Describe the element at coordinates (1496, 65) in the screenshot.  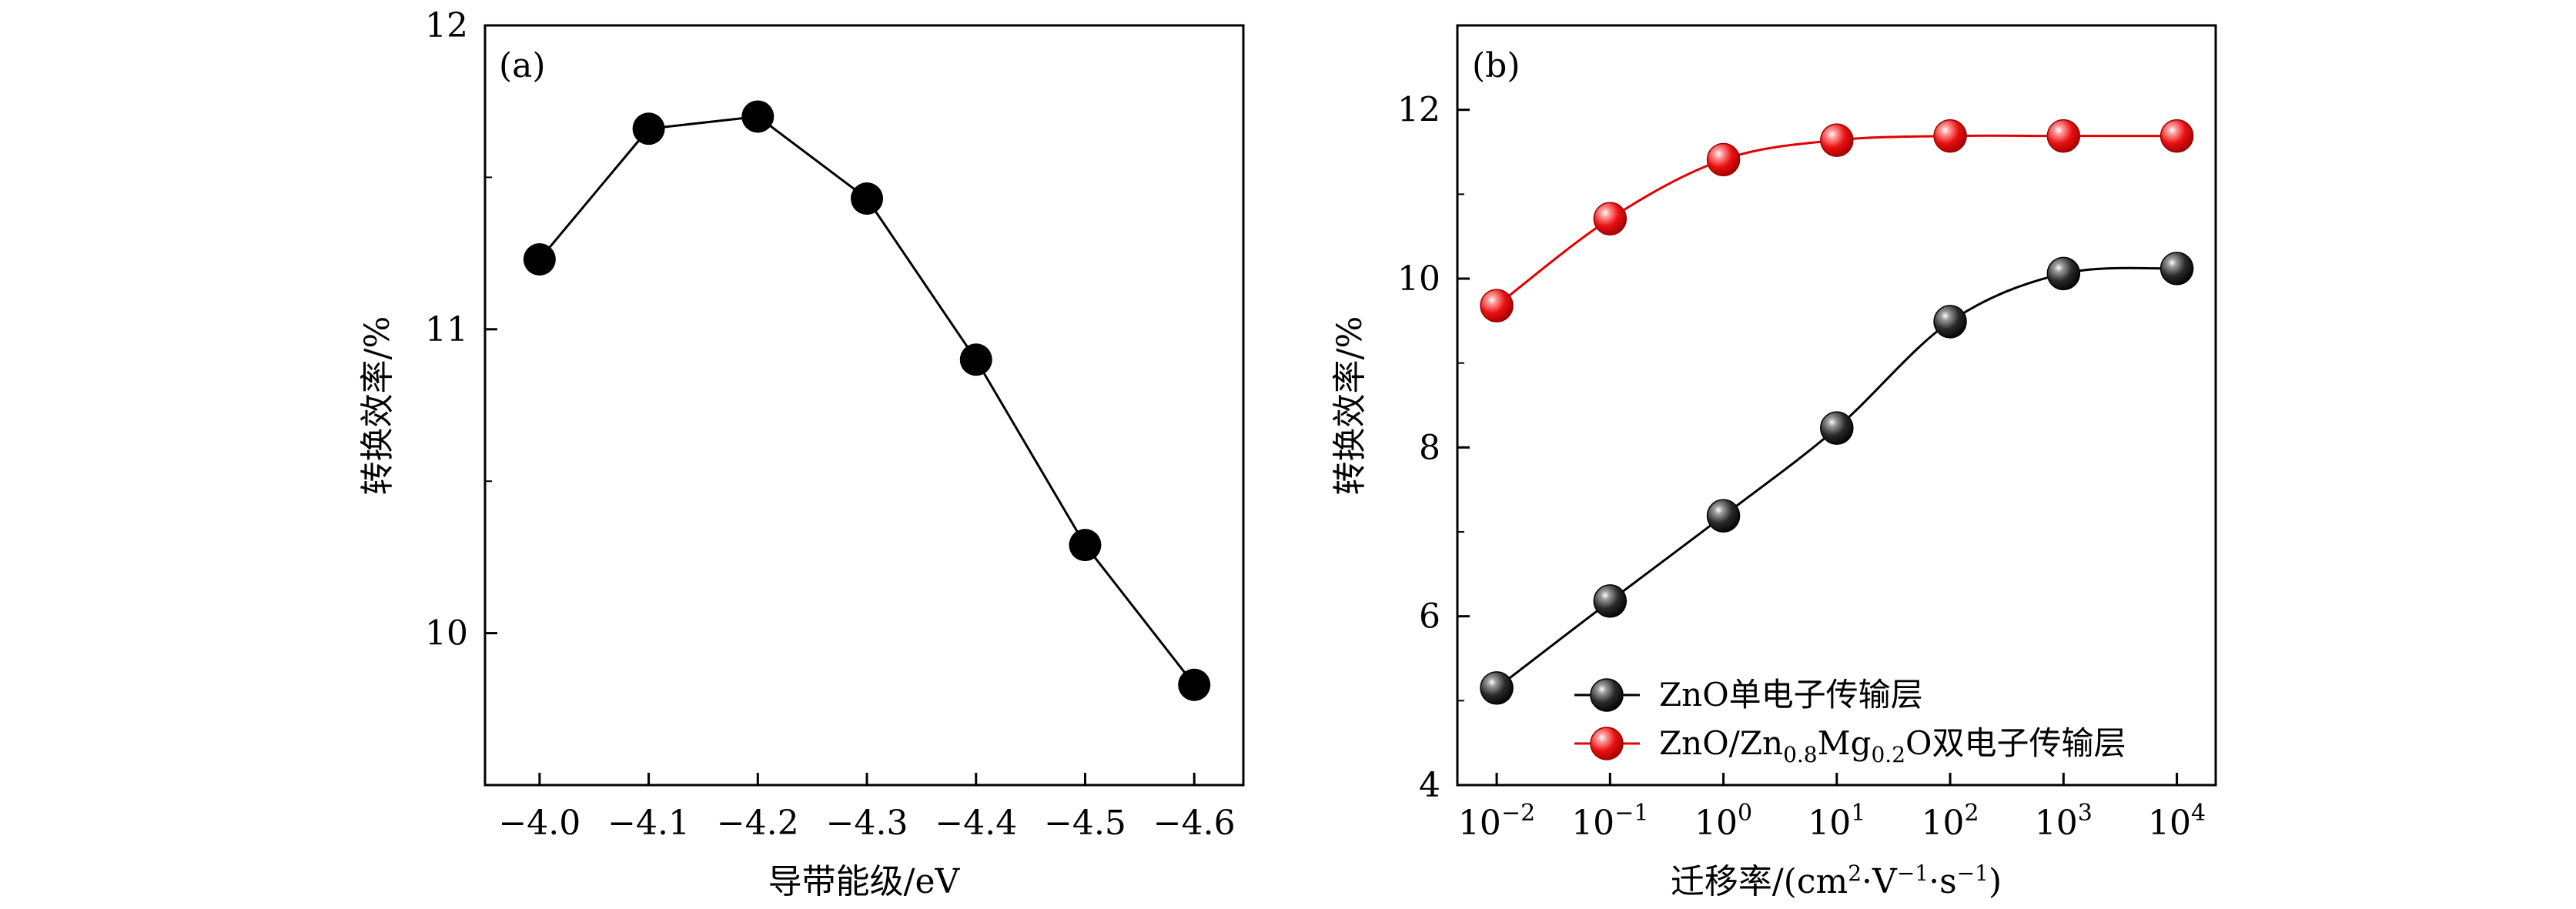
I see `panel-label-b: (b)` at that location.